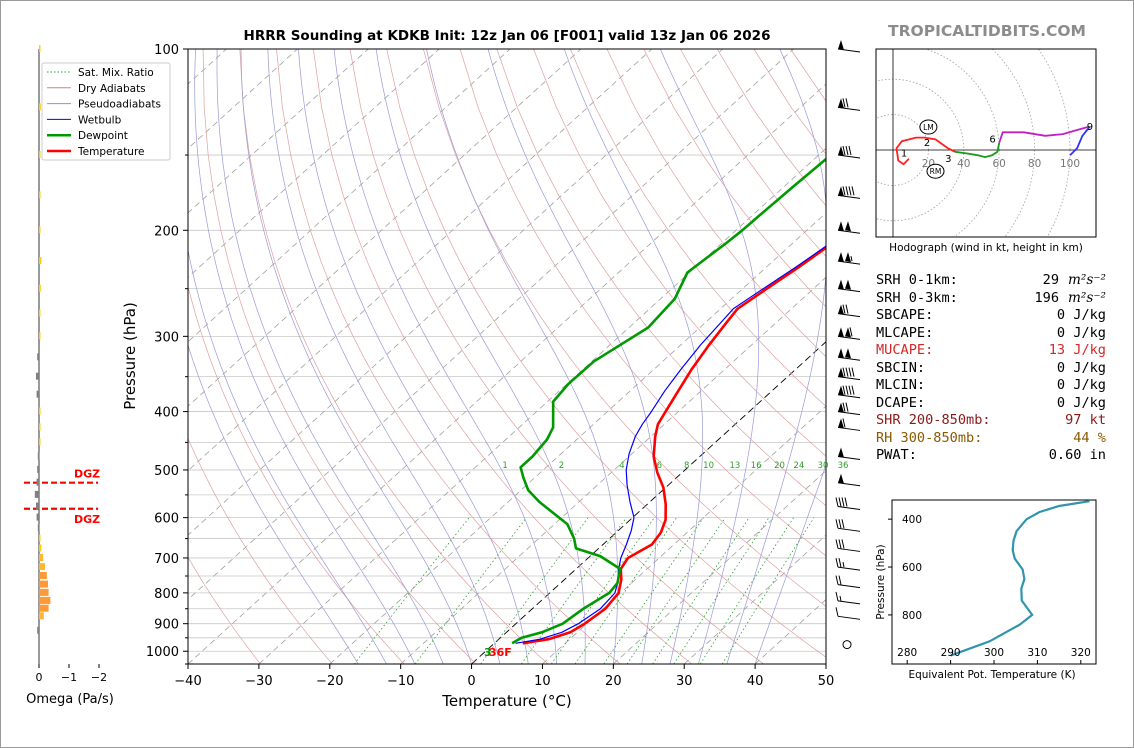 The height and width of the screenshot is (748, 1134). What do you see at coordinates (708, 466) in the screenshot?
I see `mixing-ratio-label: 10` at bounding box center [708, 466].